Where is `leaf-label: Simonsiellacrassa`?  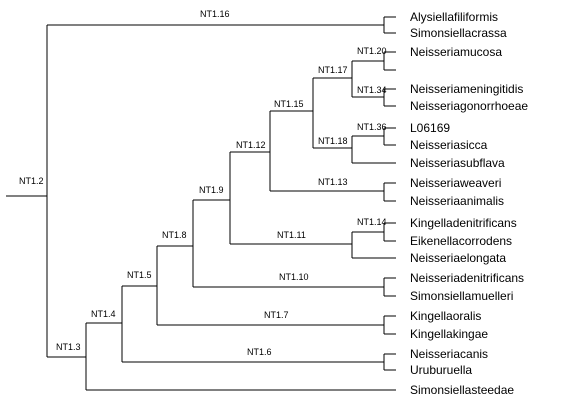
leaf-label: Simonsiellacrassa is located at coordinates (458, 33).